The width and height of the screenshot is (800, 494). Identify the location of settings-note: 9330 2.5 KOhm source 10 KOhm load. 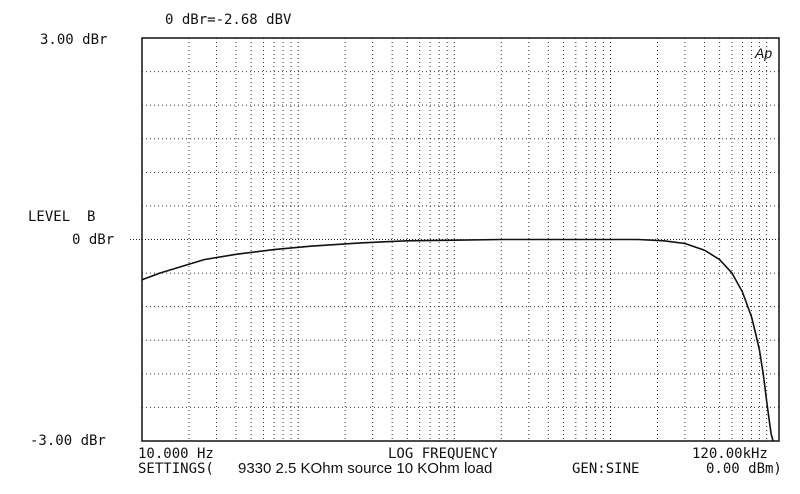
(365, 468).